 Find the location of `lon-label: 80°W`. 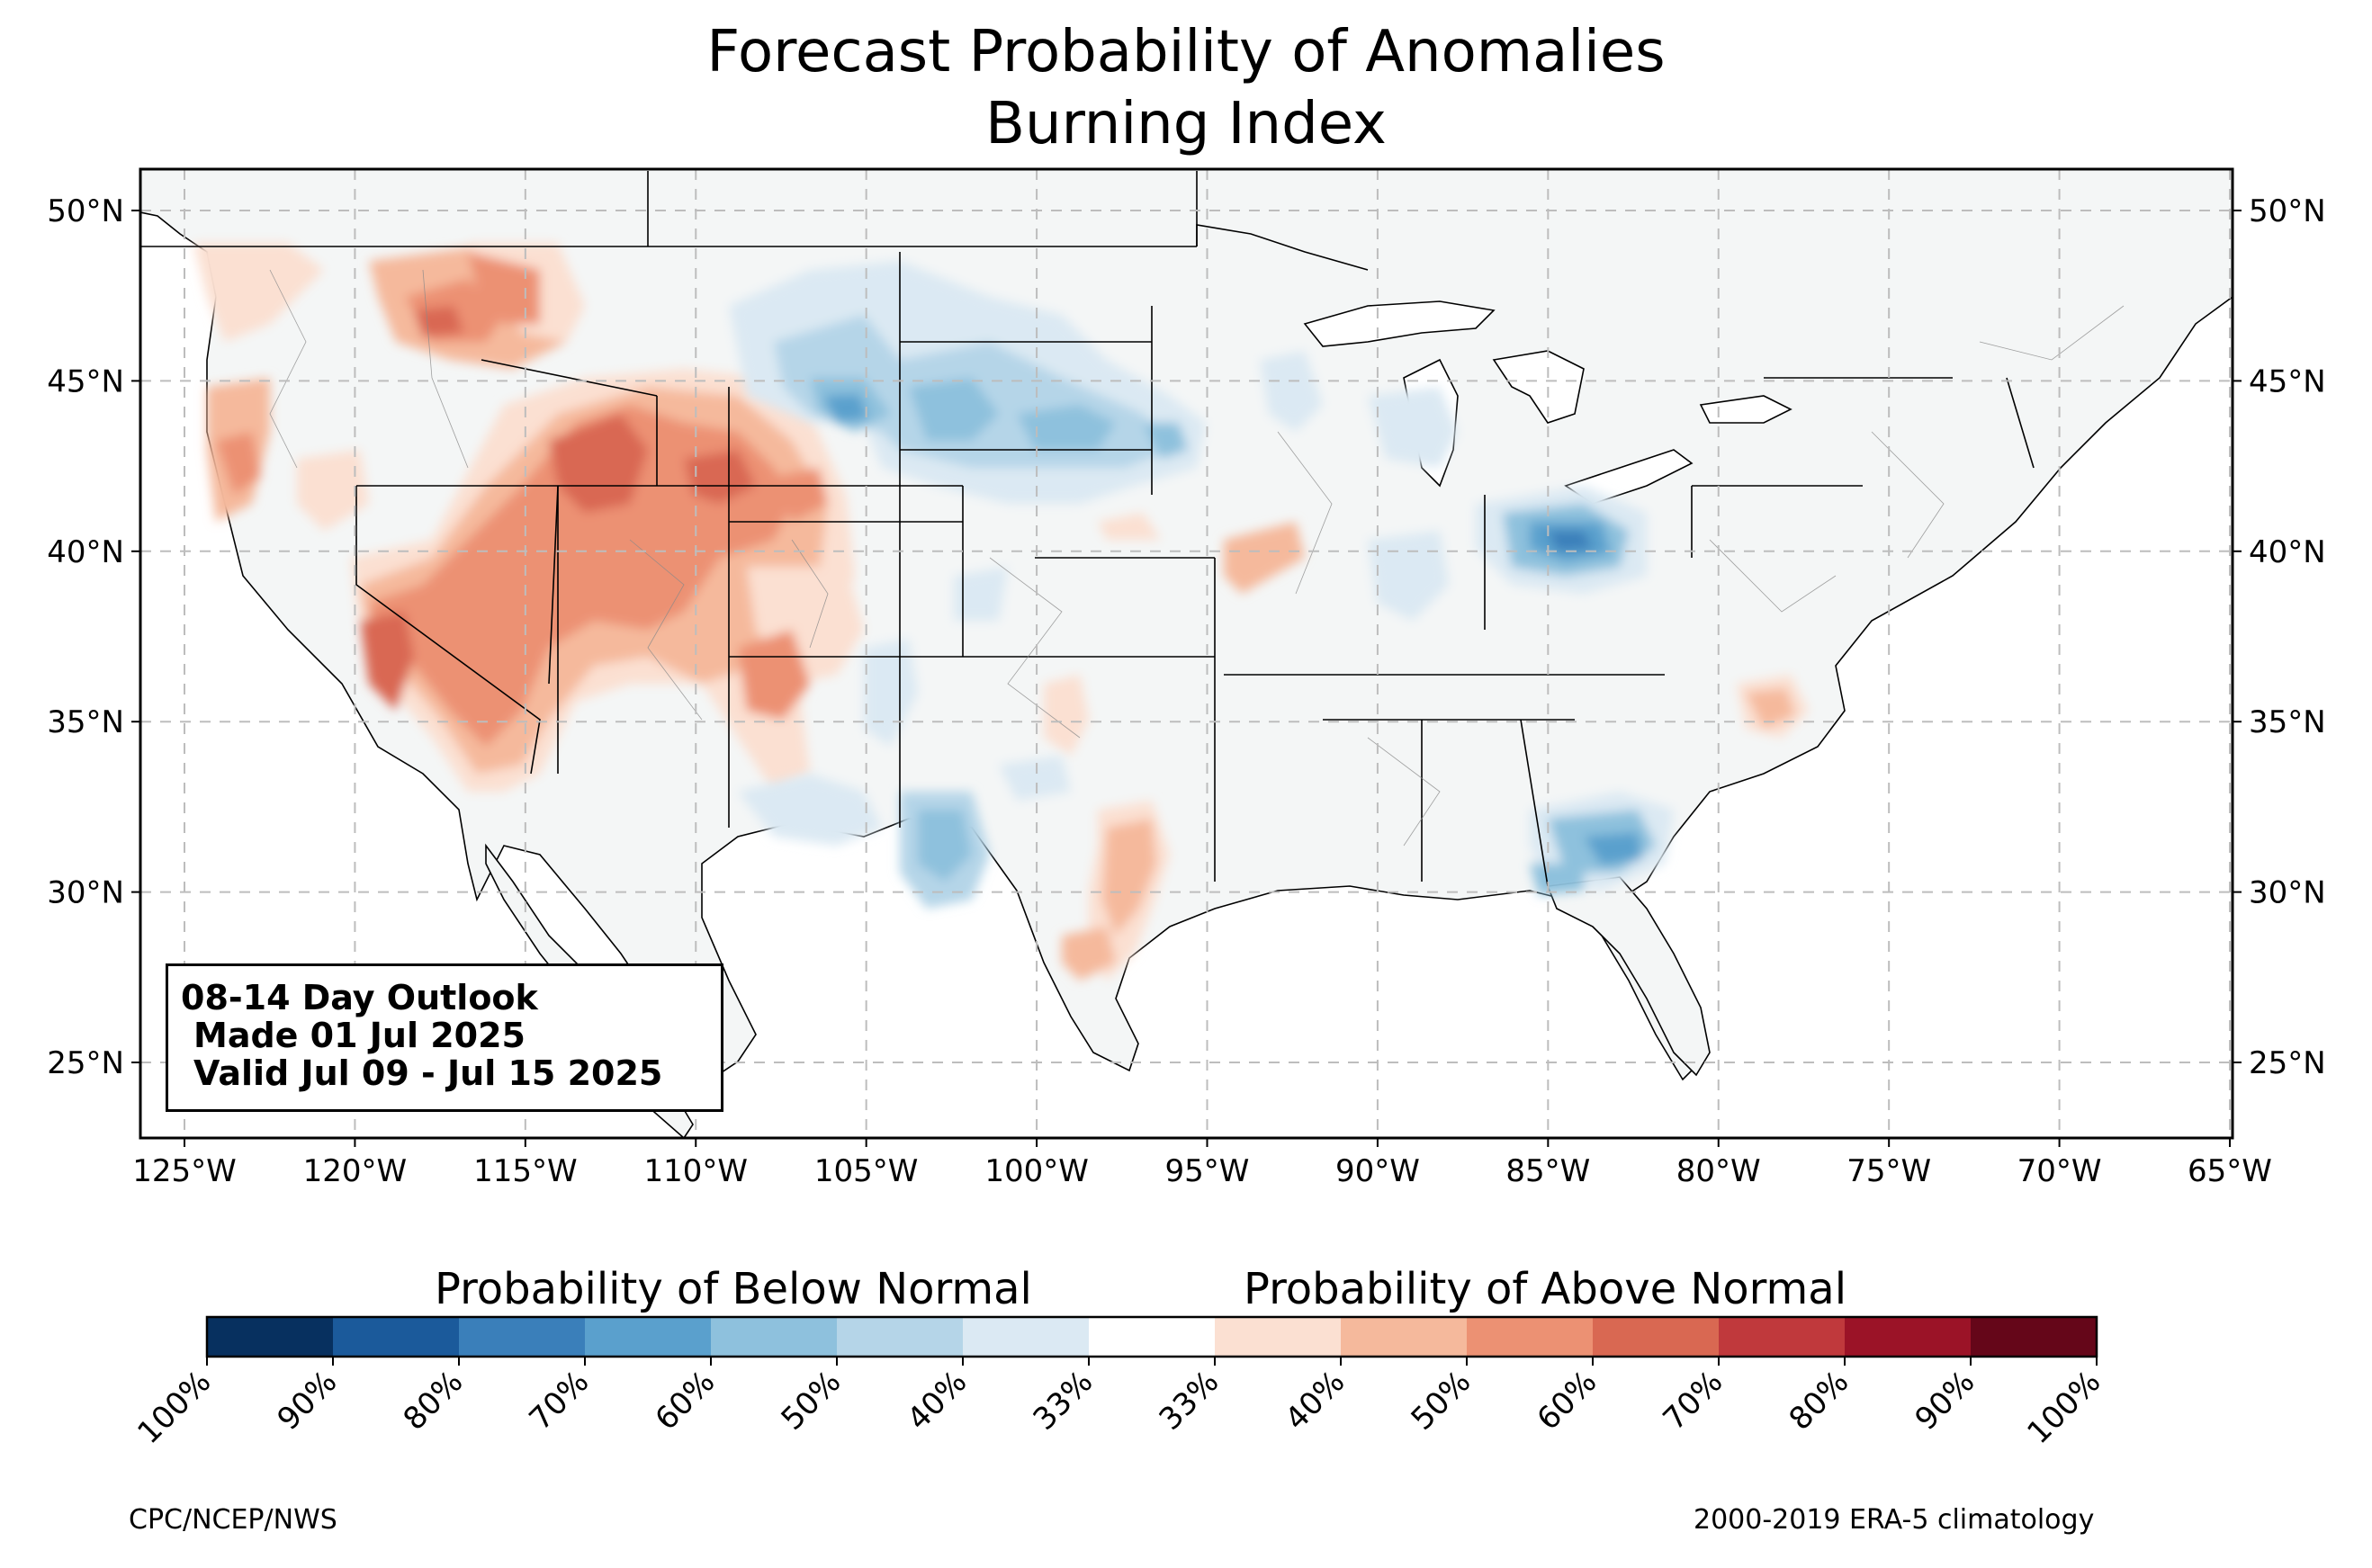

lon-label: 80°W is located at coordinates (1718, 1171).